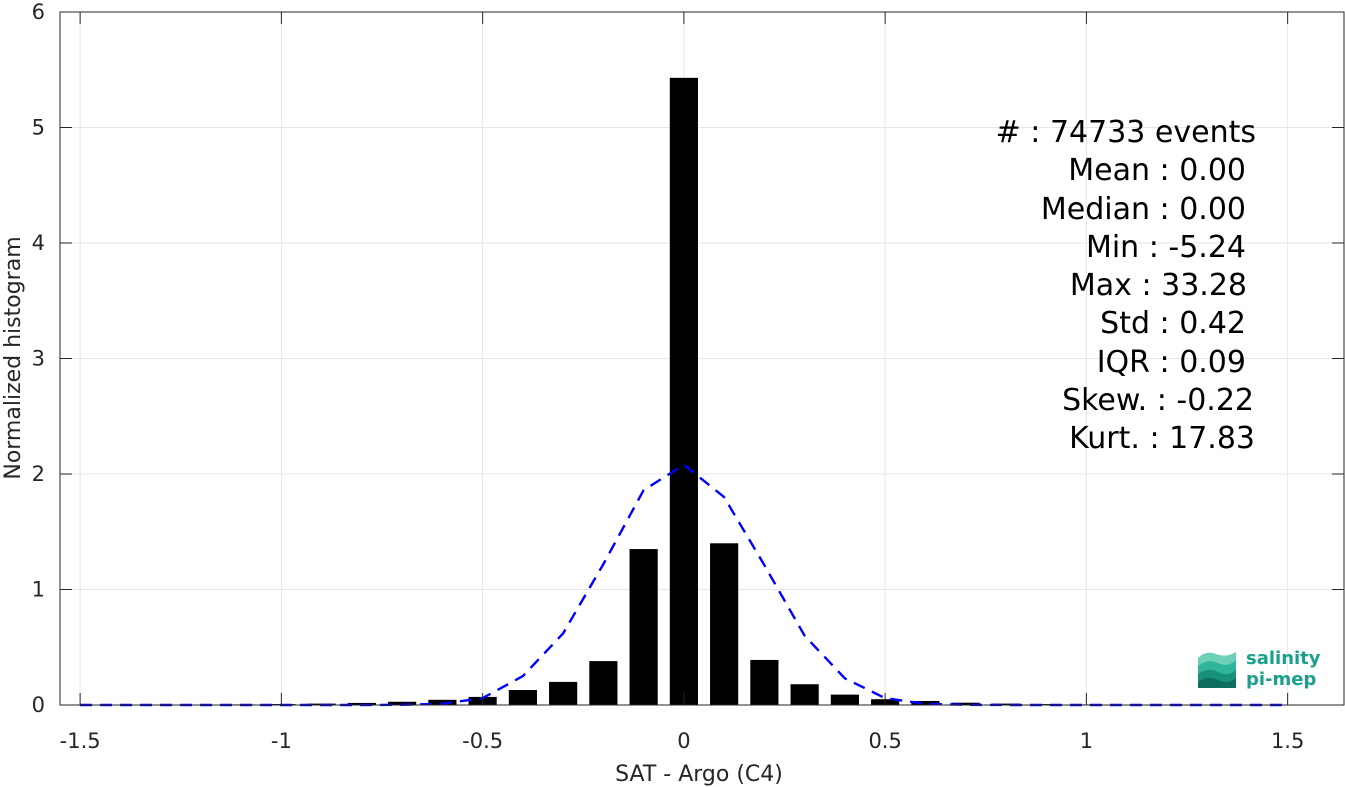 This screenshot has height=787, width=1345. I want to click on logo-line-2: pi-mep, so click(1281, 679).